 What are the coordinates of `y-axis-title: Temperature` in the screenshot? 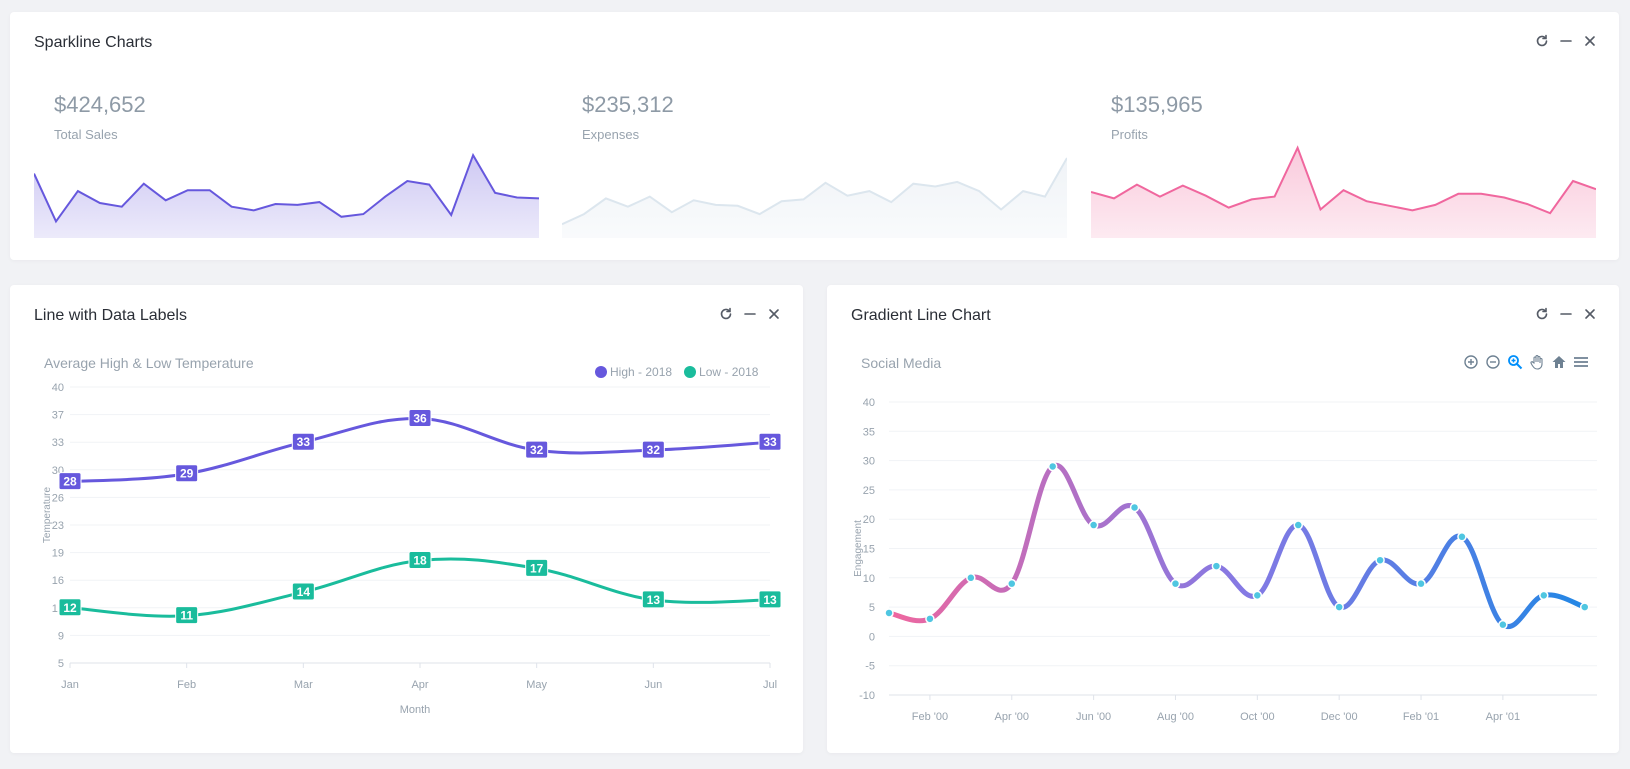 It's located at (47, 514).